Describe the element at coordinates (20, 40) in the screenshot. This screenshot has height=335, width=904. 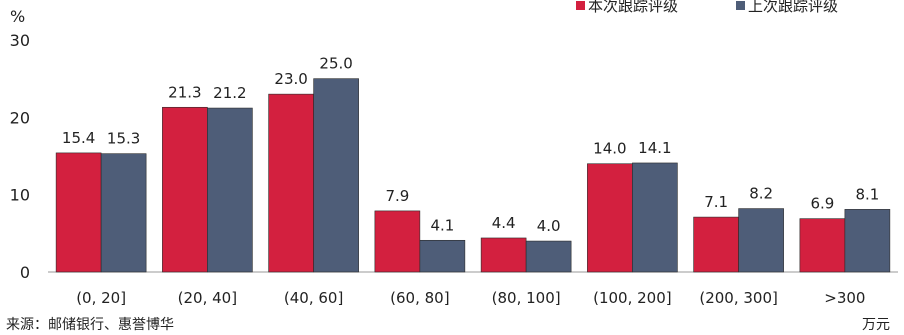
I see `y-tick-label: 30` at that location.